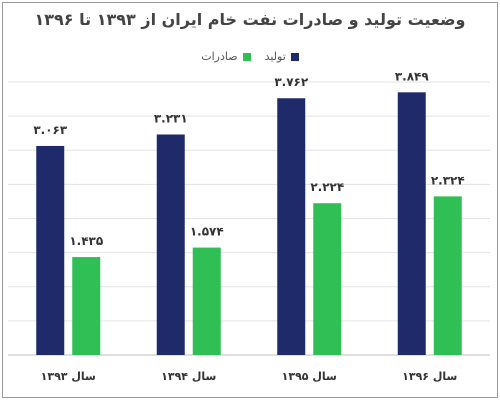  I want to click on legend-label-export: صادرات, so click(219, 56).